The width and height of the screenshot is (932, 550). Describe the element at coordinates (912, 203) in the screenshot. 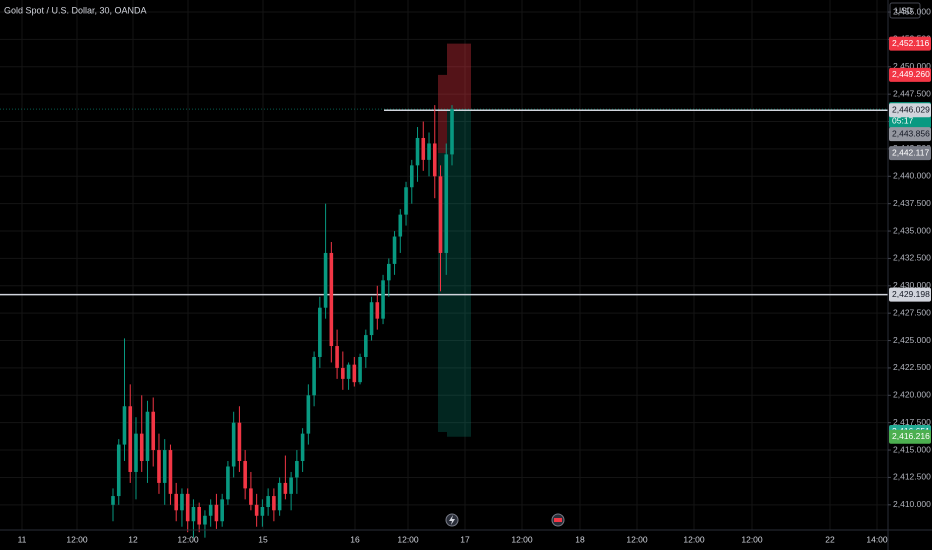

I see `y-tick-label: 2,437.500` at that location.